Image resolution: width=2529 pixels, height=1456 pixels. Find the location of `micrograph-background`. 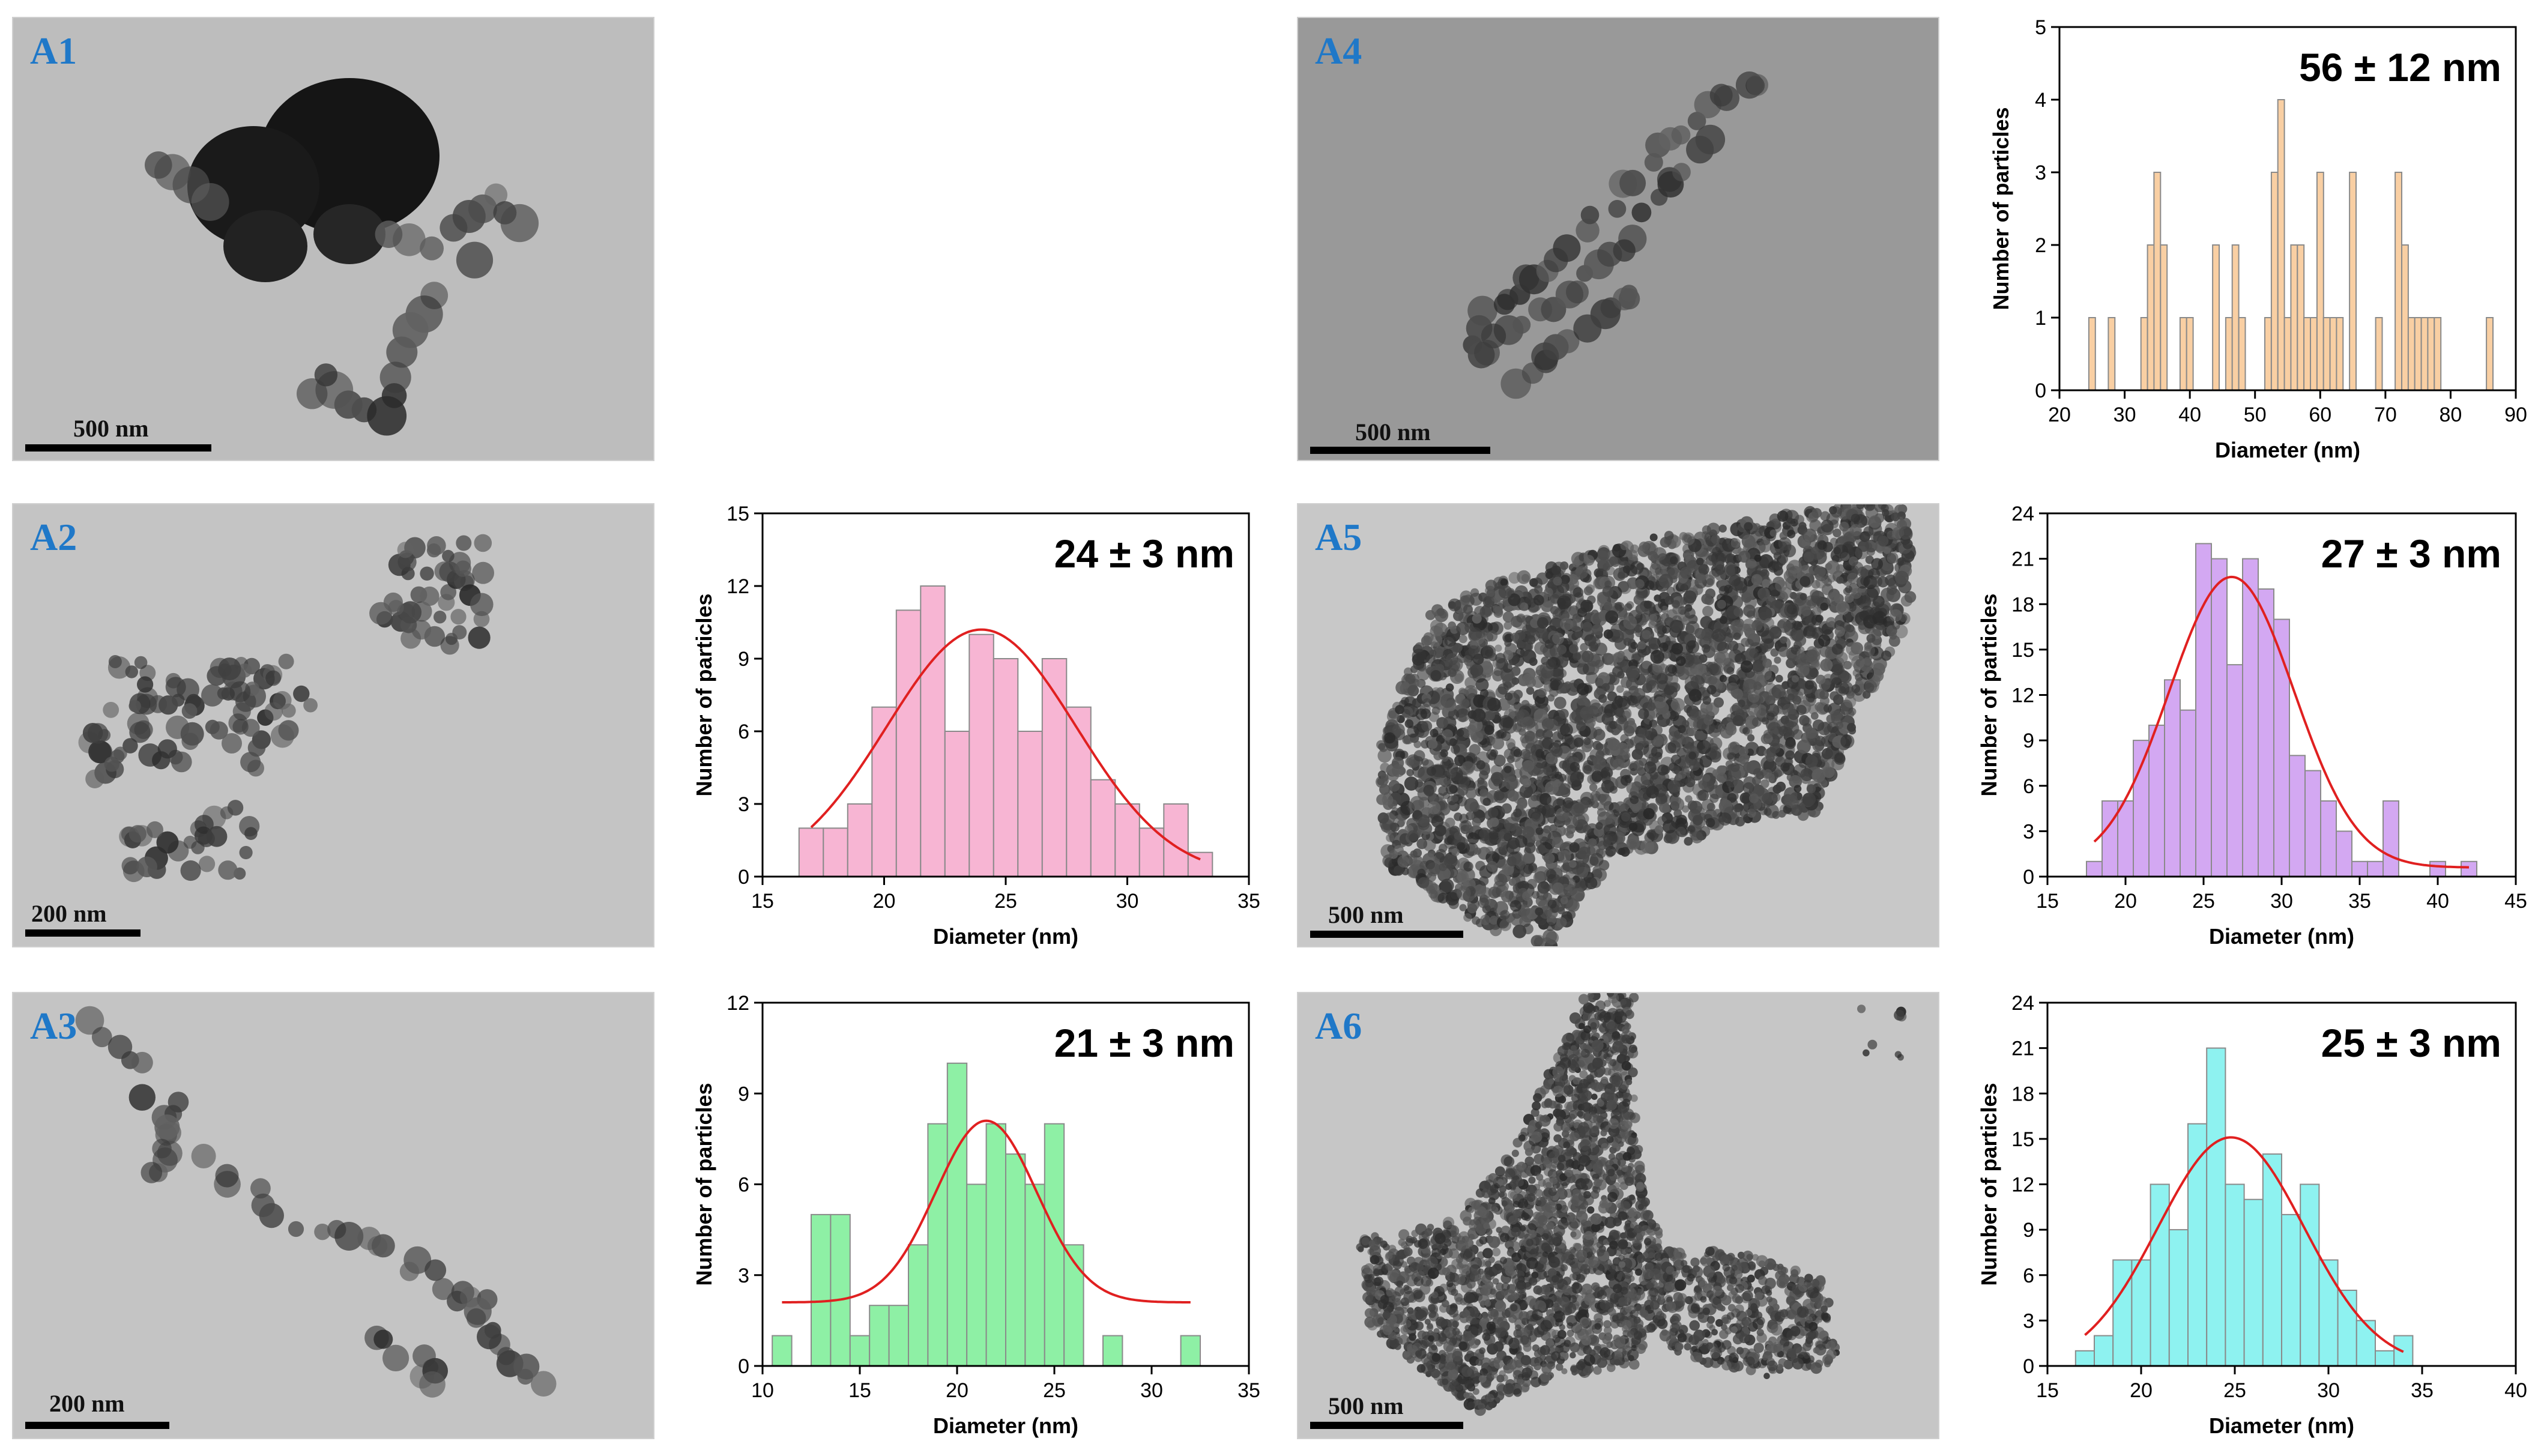

micrograph-background is located at coordinates (333, 725).